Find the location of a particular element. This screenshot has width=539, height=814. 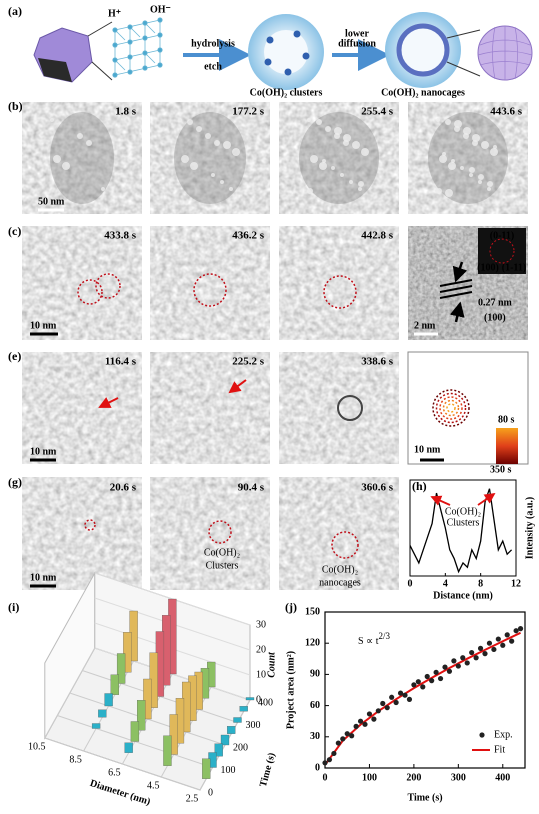

label: OH⁻ is located at coordinates (160, 9).